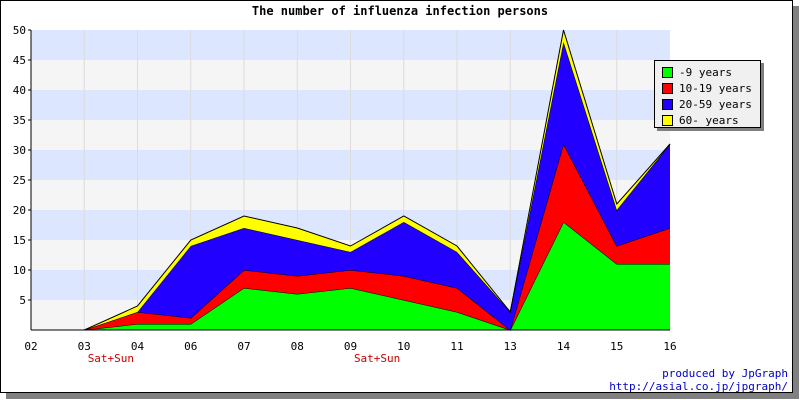 The image size is (800, 400). What do you see at coordinates (705, 72) in the screenshot?
I see `legend-label: -9 years` at bounding box center [705, 72].